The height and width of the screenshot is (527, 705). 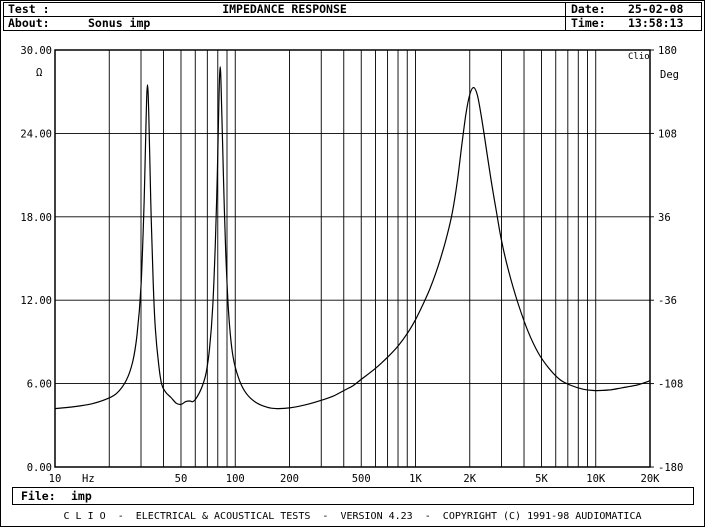 I want to click on y-left-tick-label: 6.00, so click(x=39, y=385).